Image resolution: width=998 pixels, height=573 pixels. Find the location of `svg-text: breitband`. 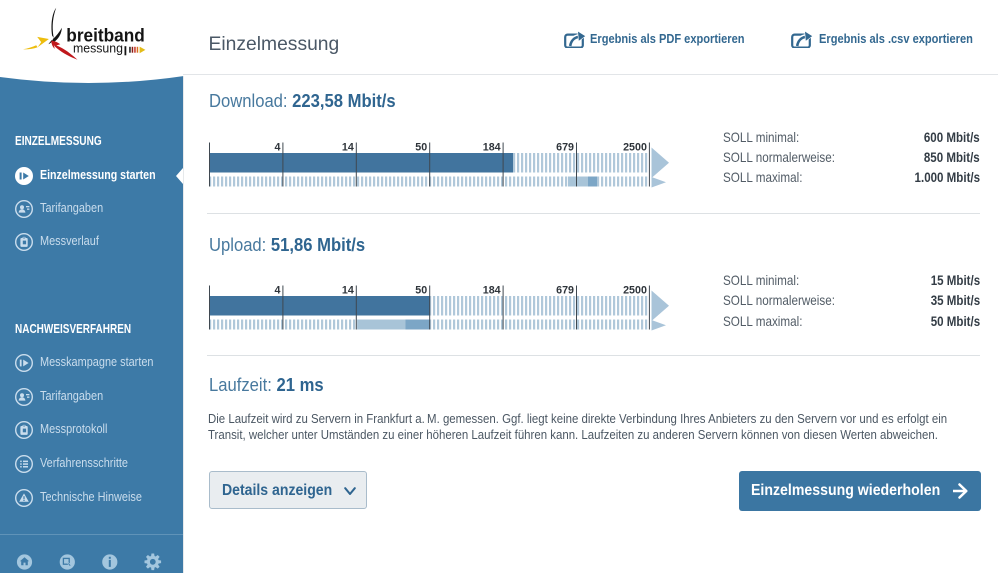

svg-text: breitband is located at coordinates (105, 35).